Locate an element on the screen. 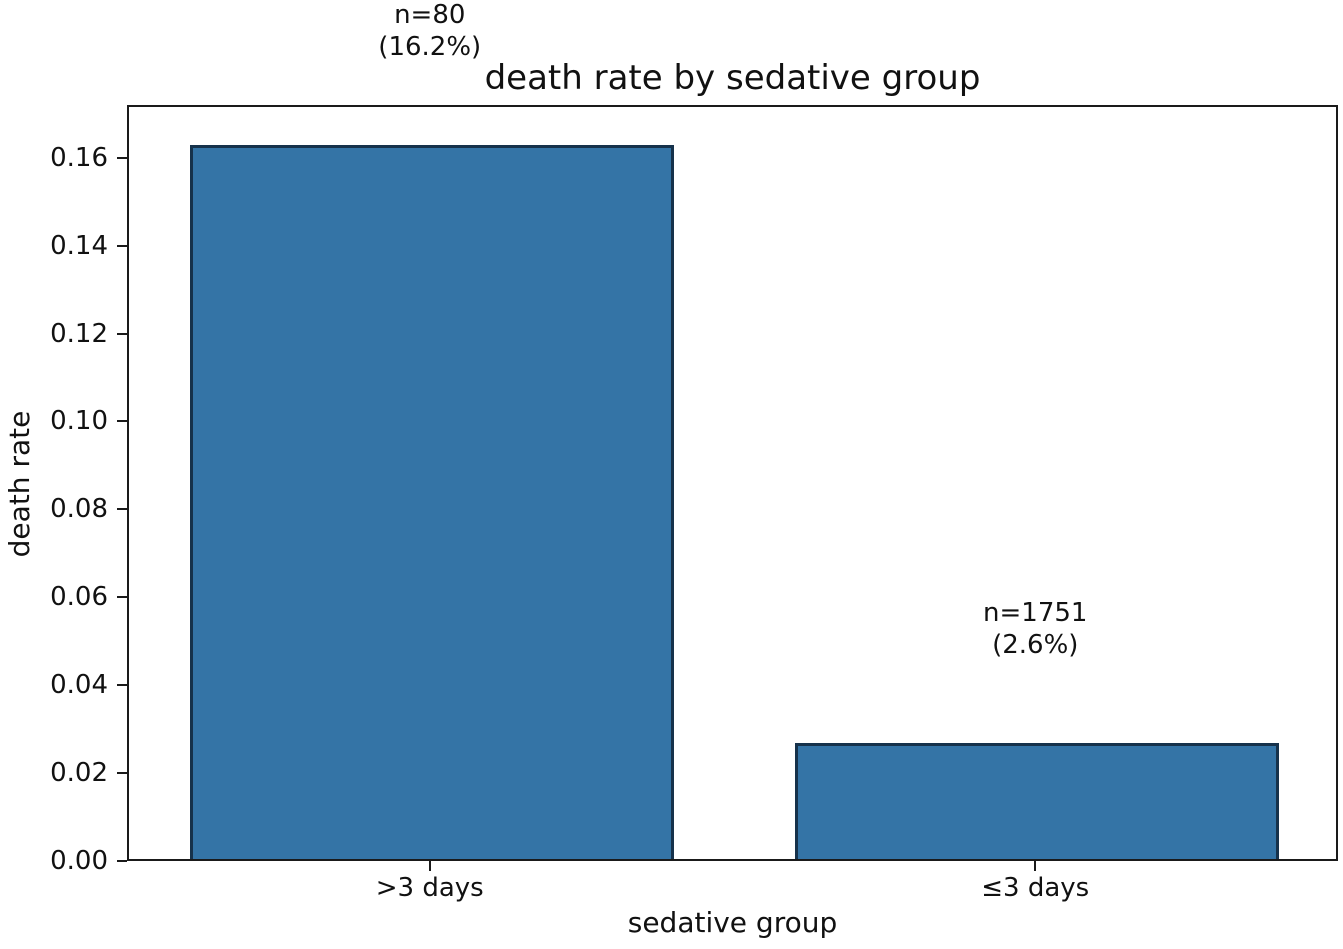 This screenshot has height=949, width=1343. y-tick-label: 0.00 is located at coordinates (79, 861).